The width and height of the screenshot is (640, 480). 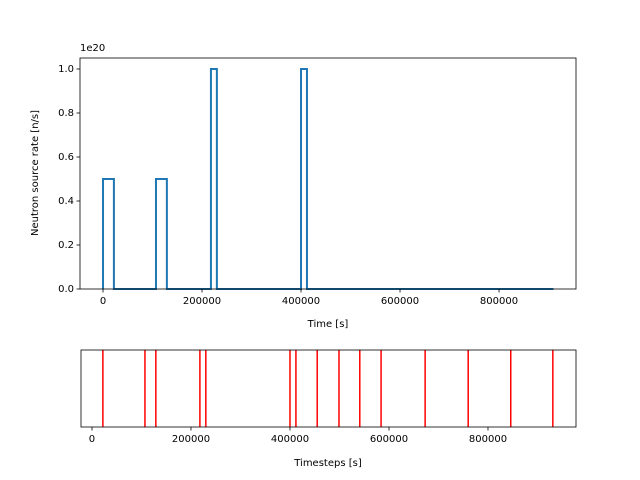 What do you see at coordinates (328, 388) in the screenshot?
I see `axes-frame` at bounding box center [328, 388].